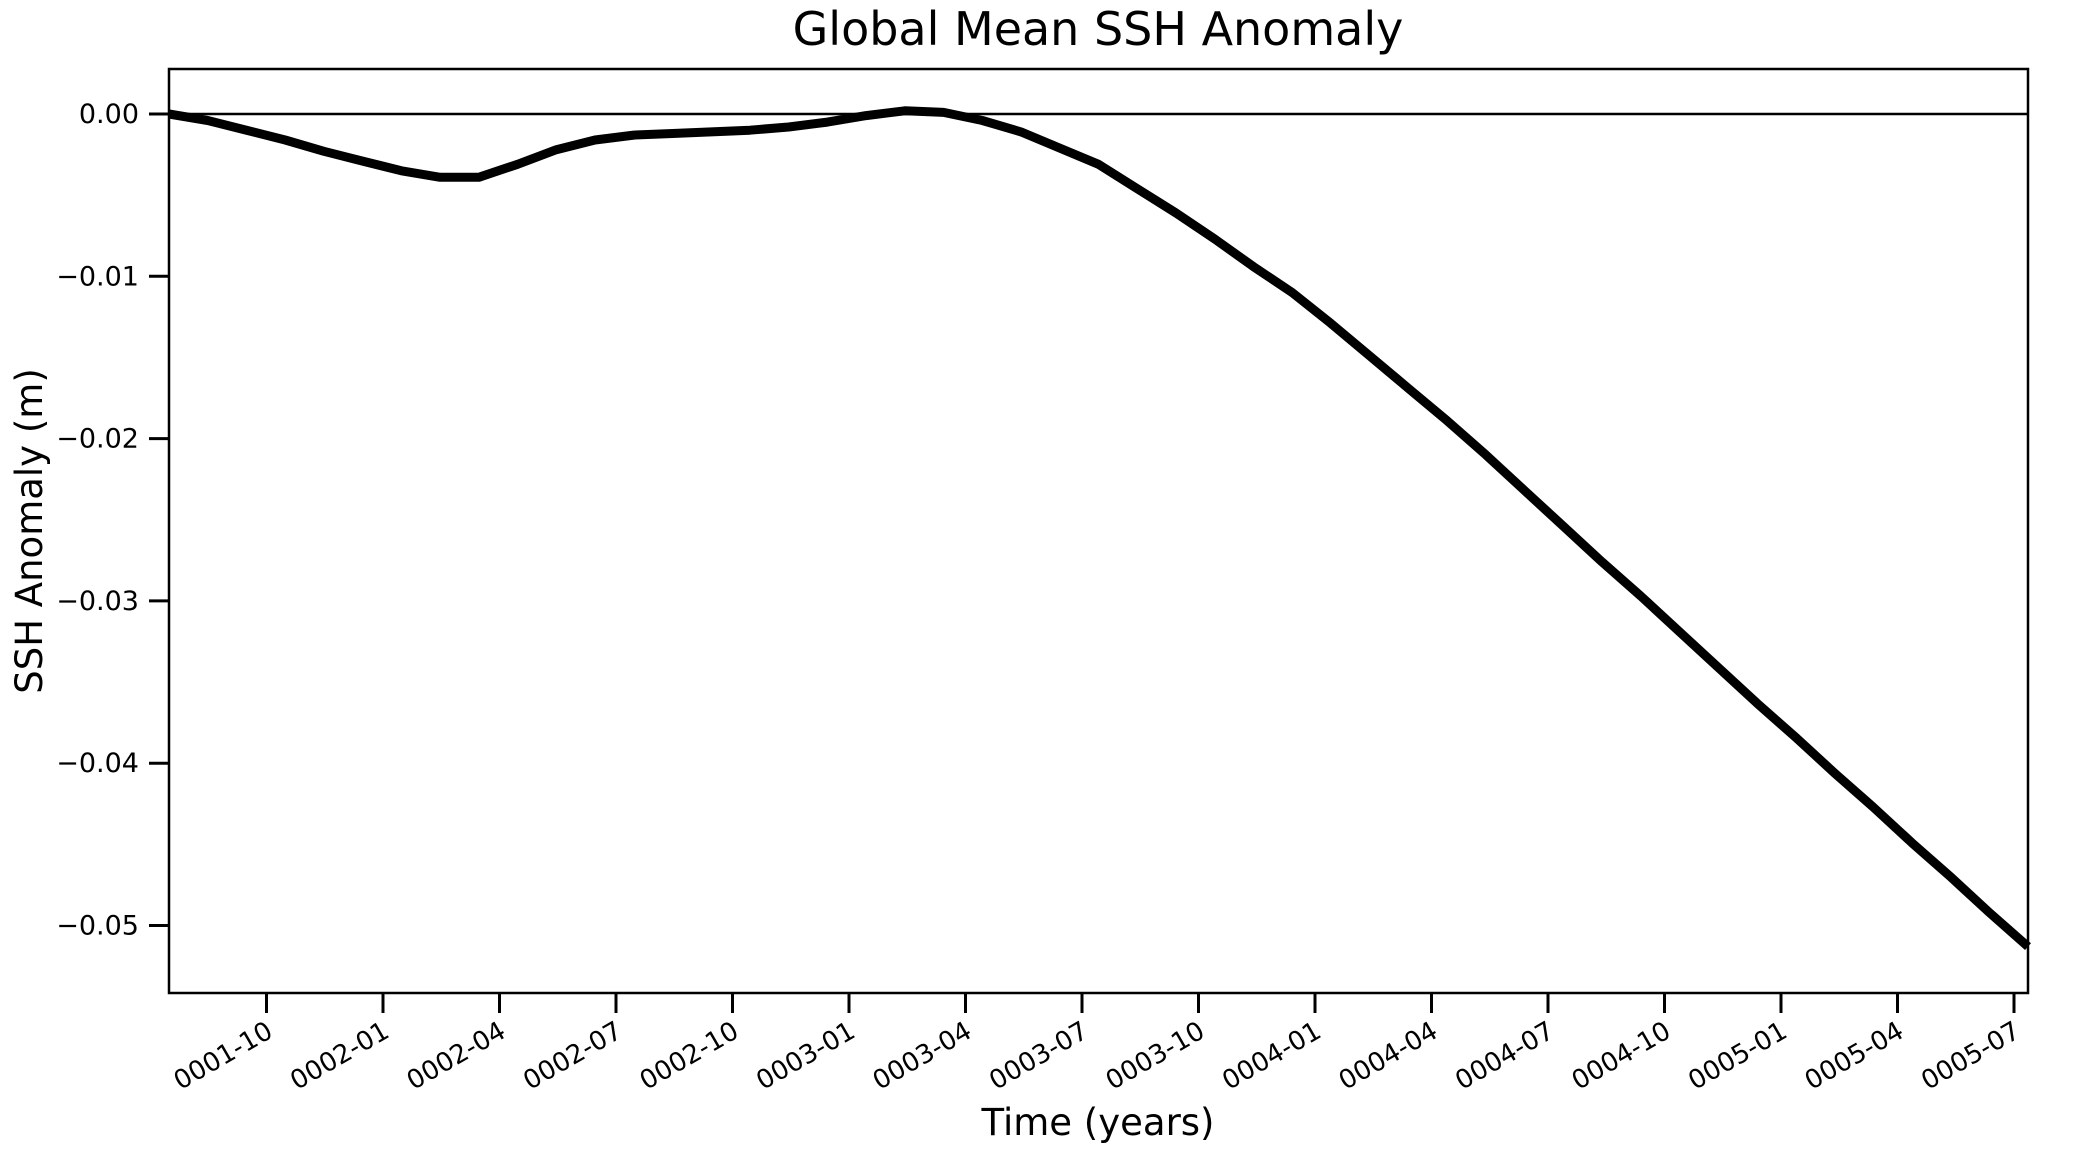  What do you see at coordinates (97, 439) in the screenshot?
I see `y-tick-label: −0.02` at bounding box center [97, 439].